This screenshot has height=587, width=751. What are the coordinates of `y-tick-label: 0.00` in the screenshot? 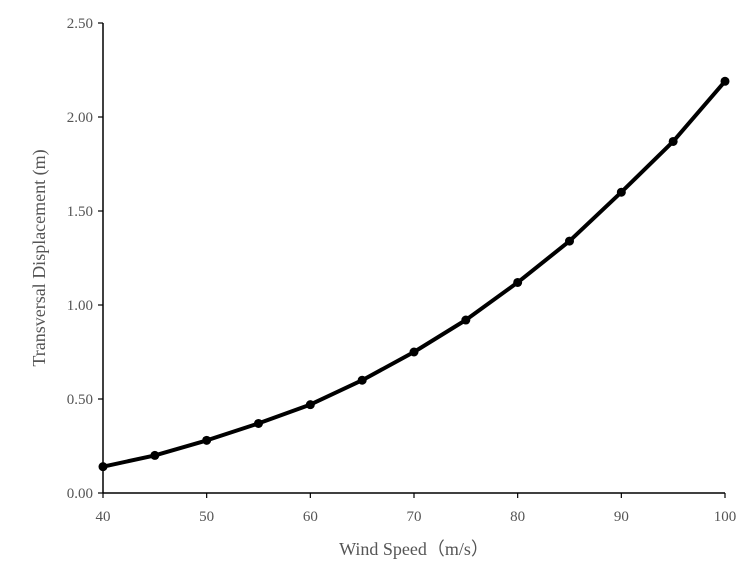 It's located at (80, 494).